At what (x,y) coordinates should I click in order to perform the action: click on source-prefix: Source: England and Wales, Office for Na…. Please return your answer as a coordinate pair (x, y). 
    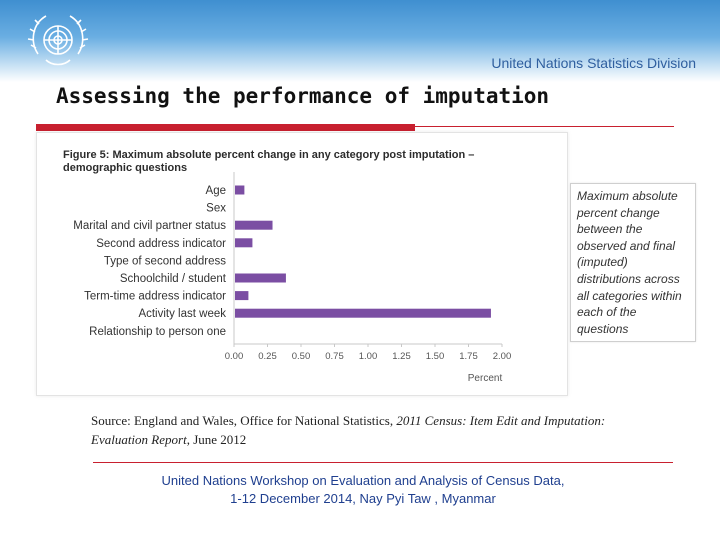
    Looking at the image, I should click on (244, 420).